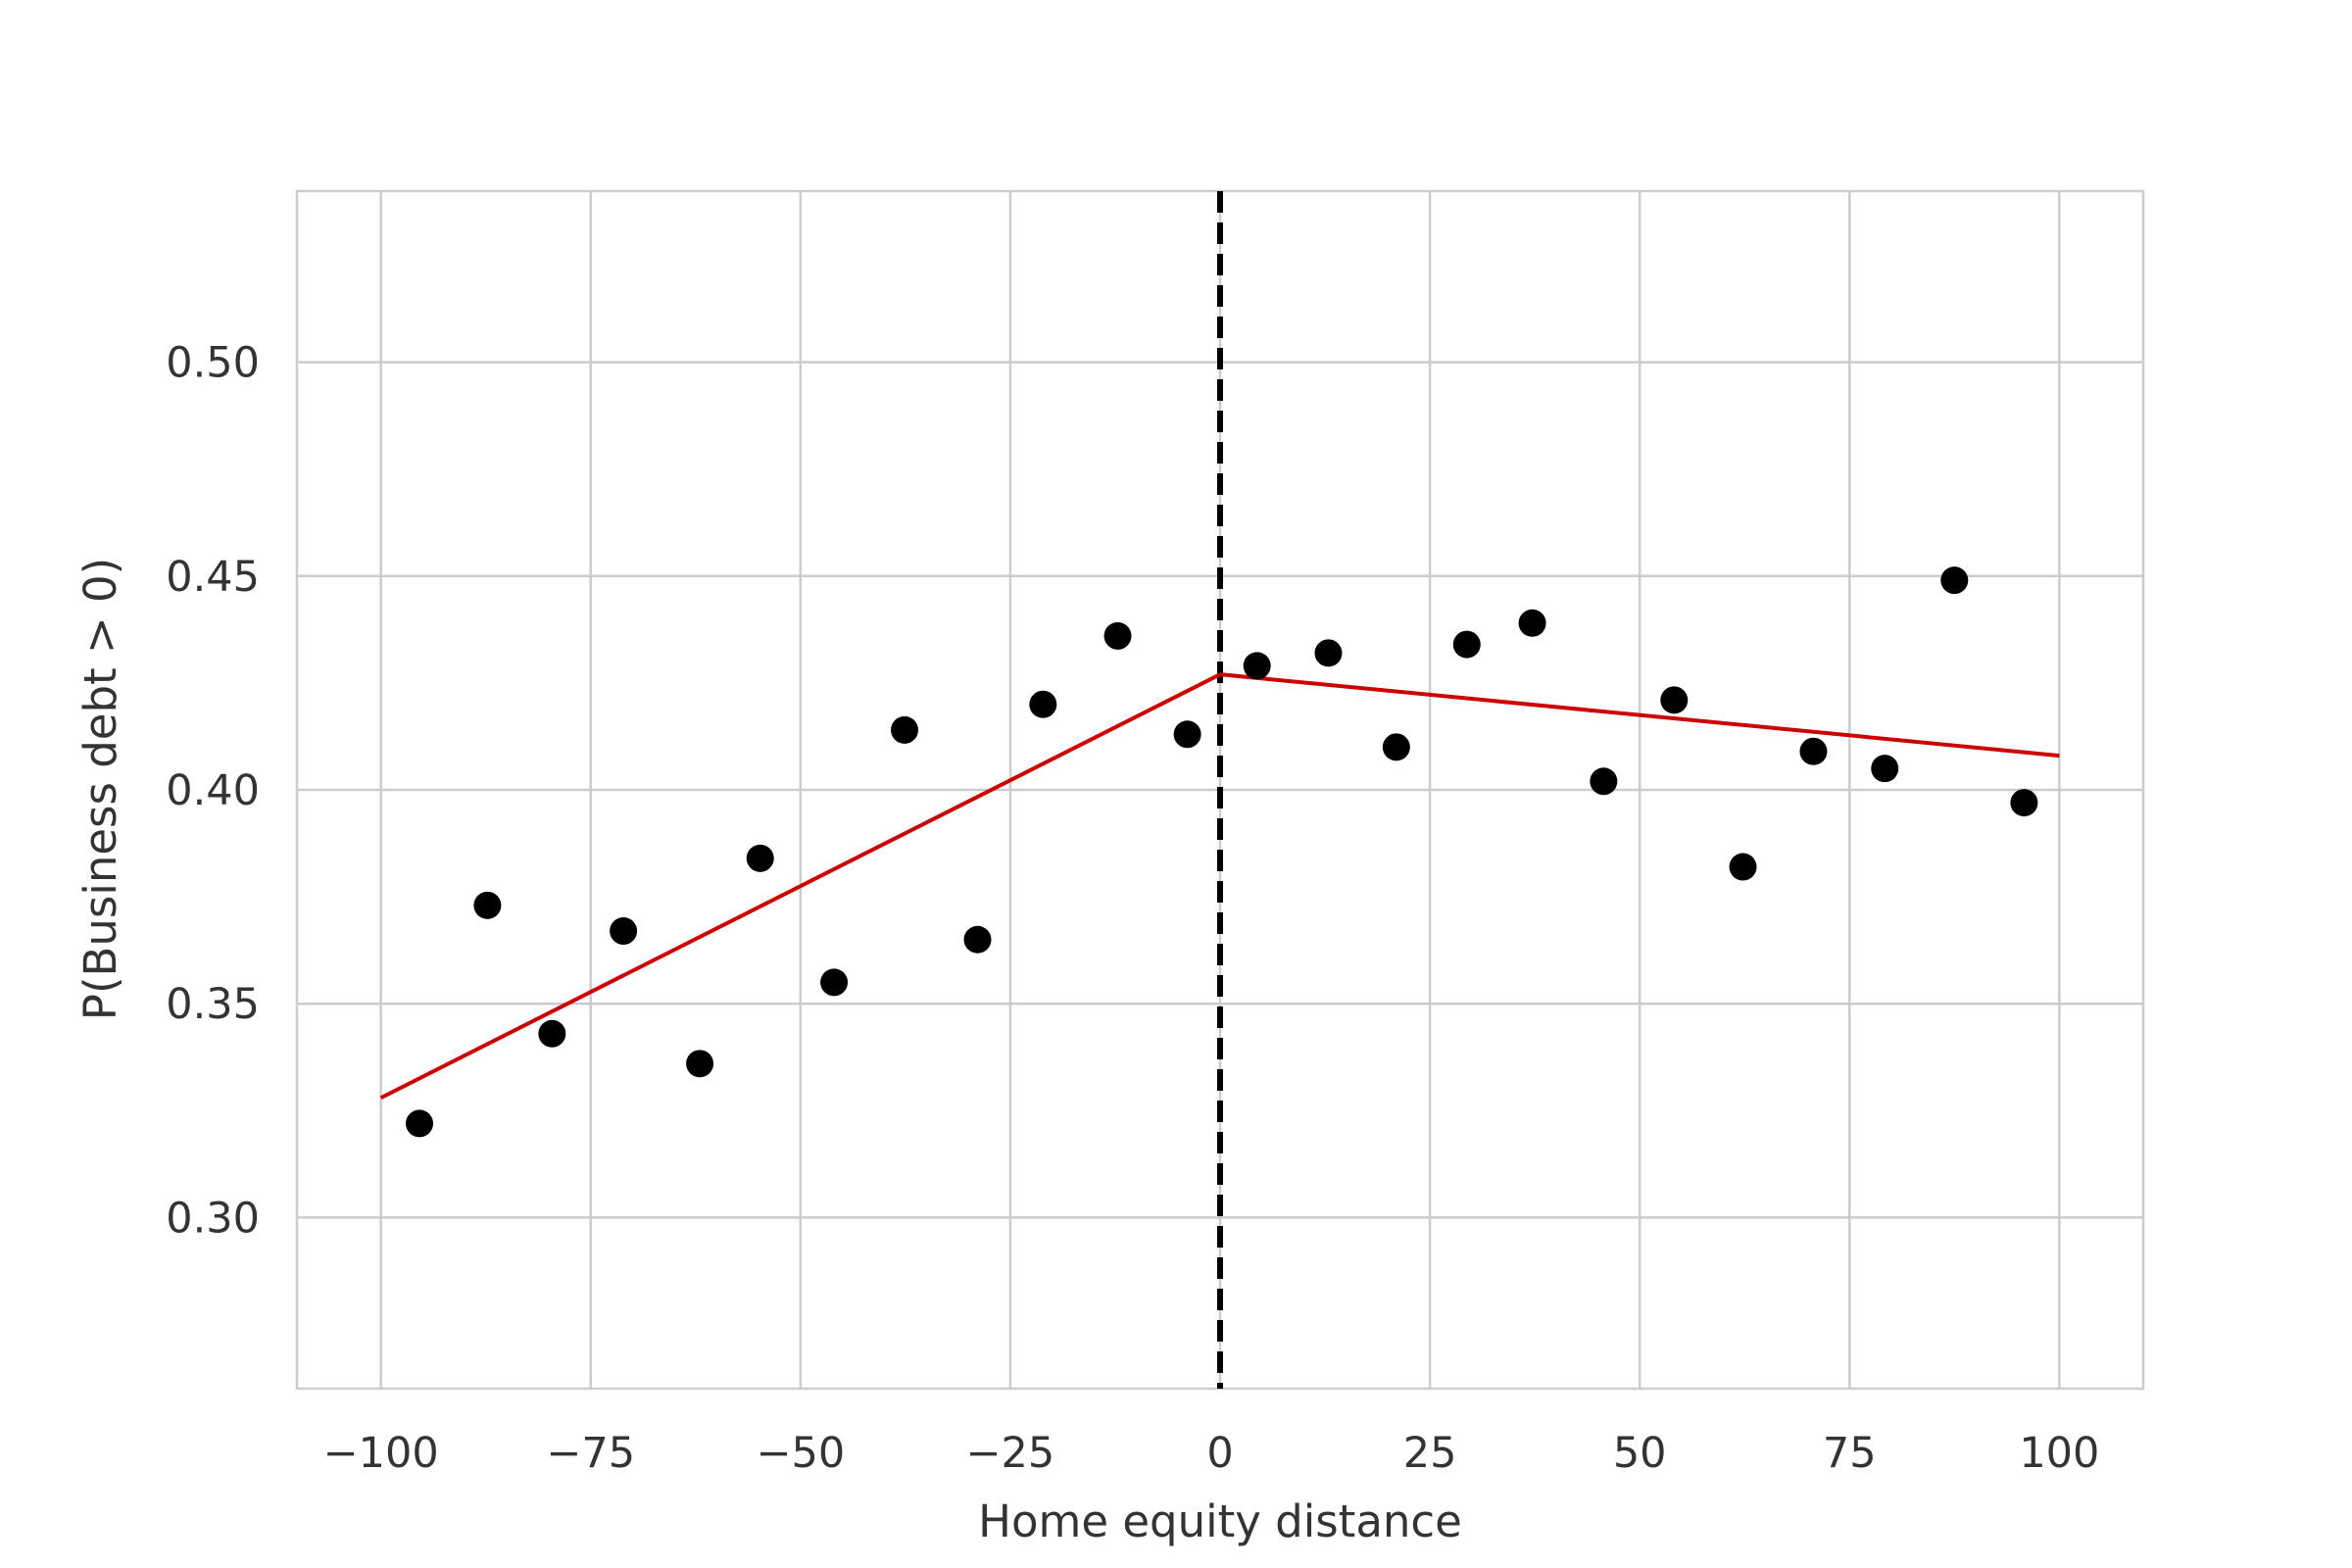 This screenshot has height=1568, width=2352. I want to click on x-tick-label: −100, so click(381, 1453).